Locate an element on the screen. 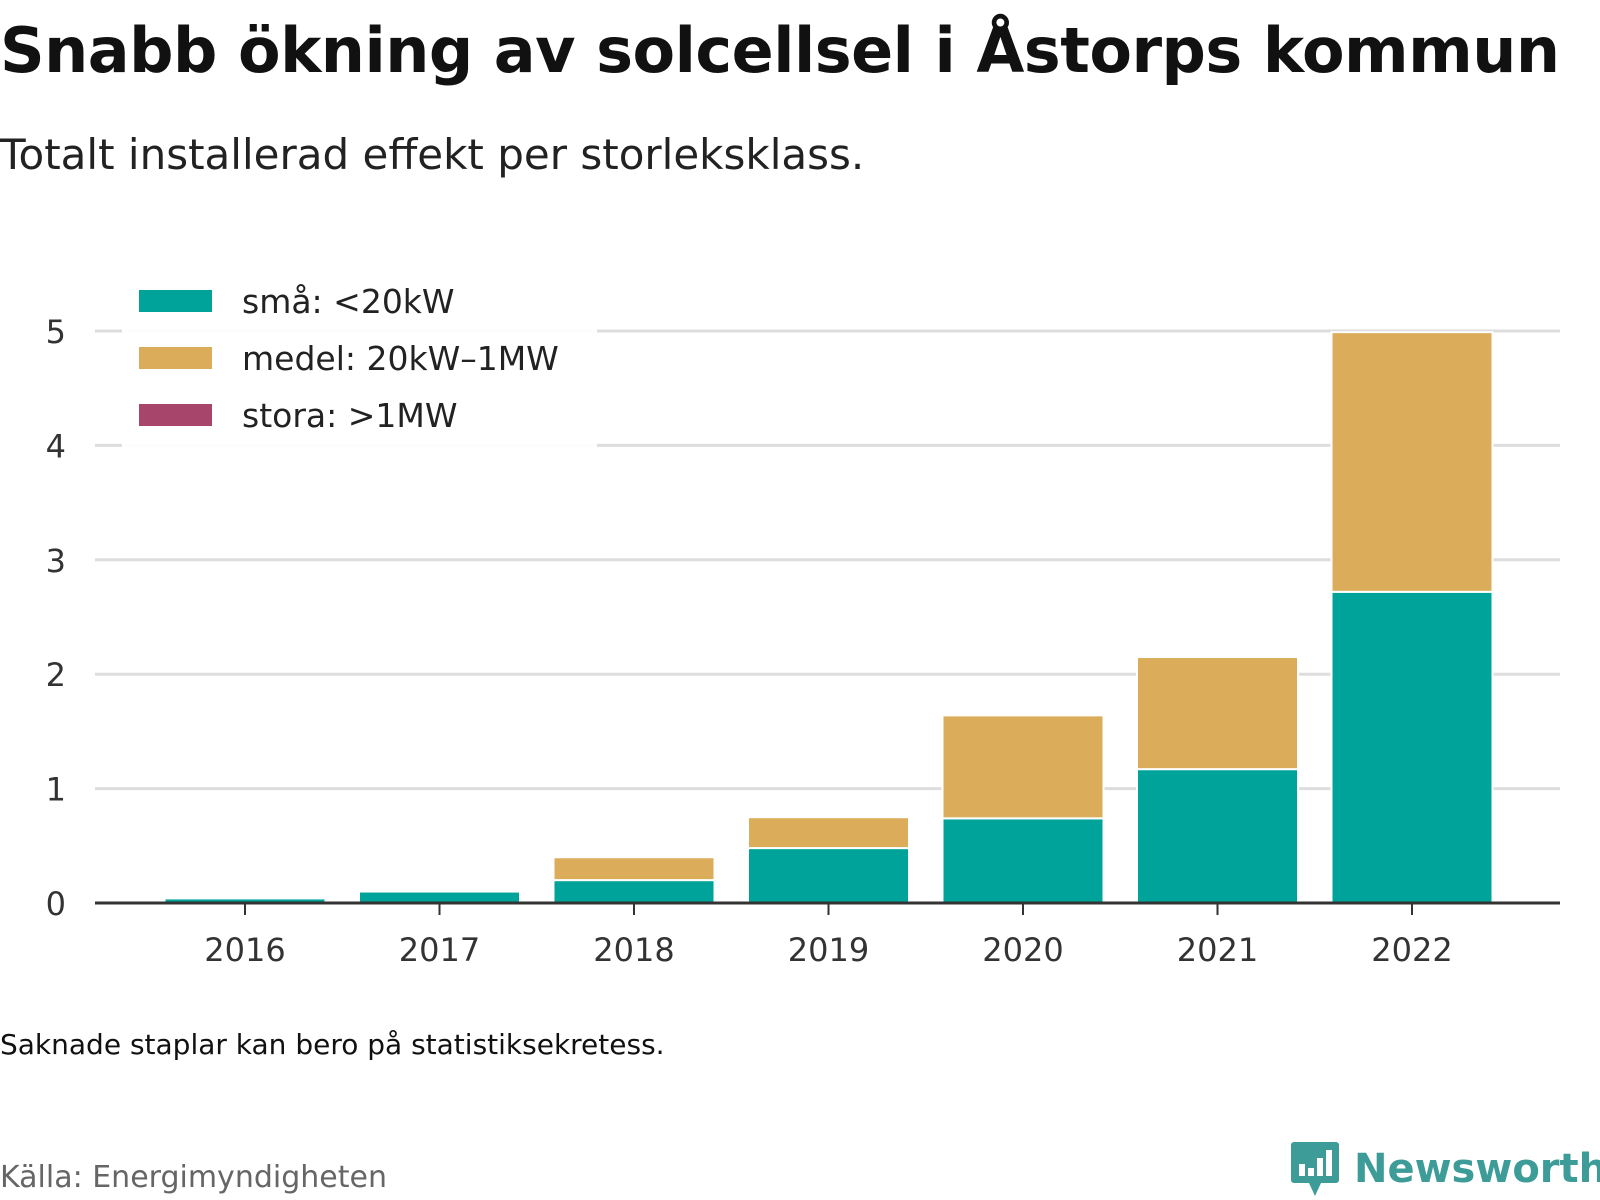 The height and width of the screenshot is (1200, 1600). x-tick-label: 2021 is located at coordinates (1217, 950).